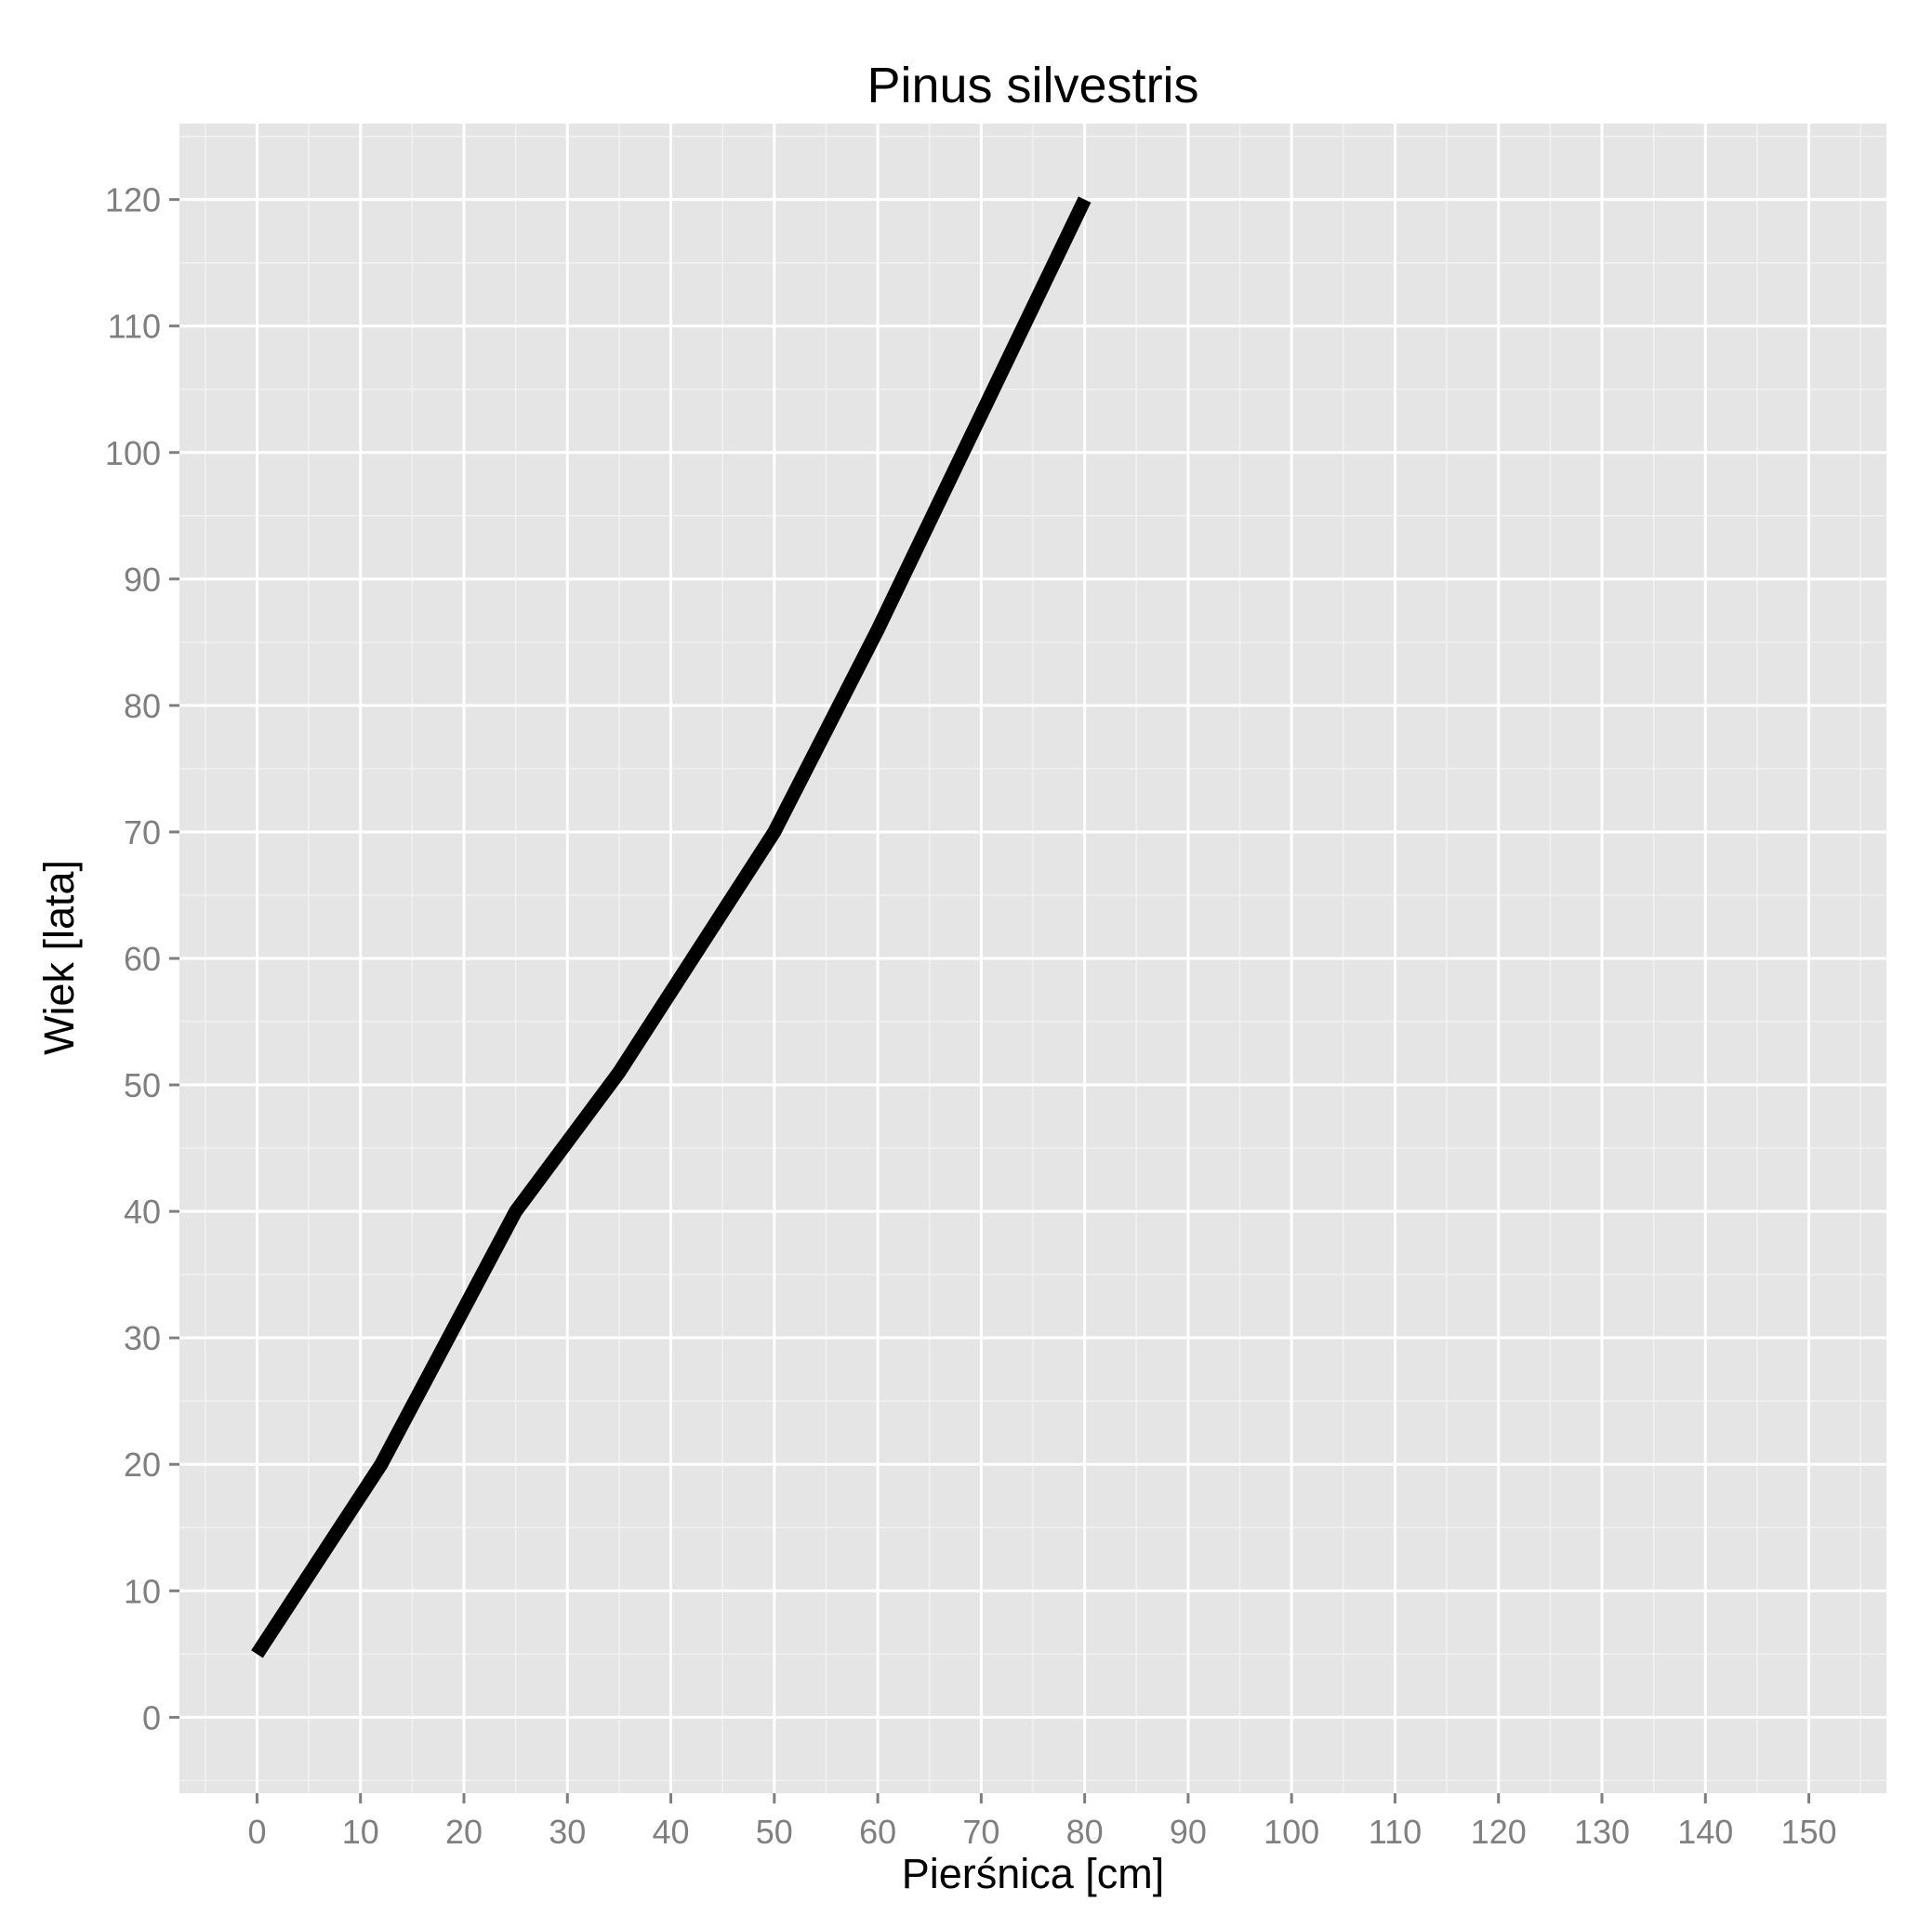  Describe the element at coordinates (1499, 1832) in the screenshot. I see `x-tick-label: 120` at that location.